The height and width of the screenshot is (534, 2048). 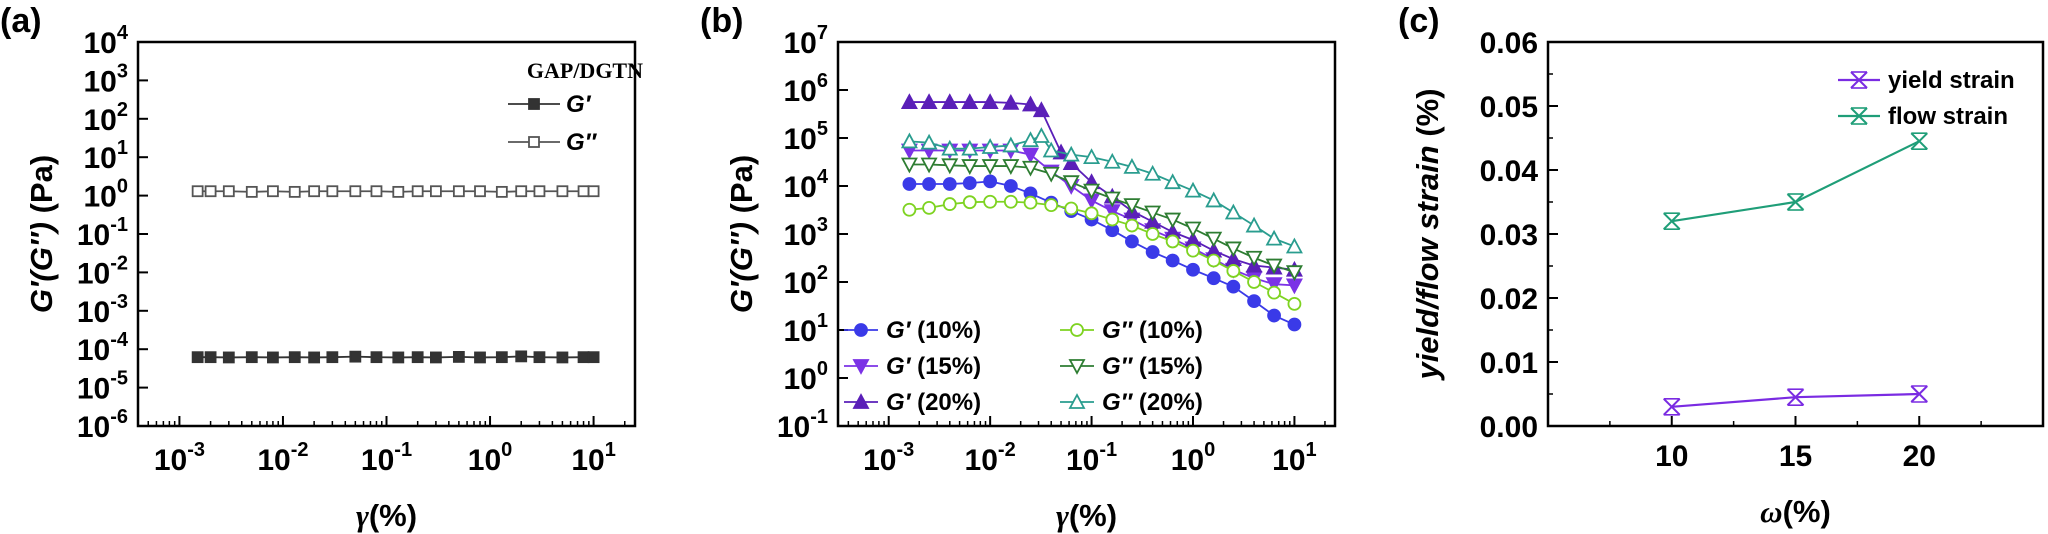 I want to click on panel-a-legend-title: GAP/DGTN, so click(x=585, y=70).